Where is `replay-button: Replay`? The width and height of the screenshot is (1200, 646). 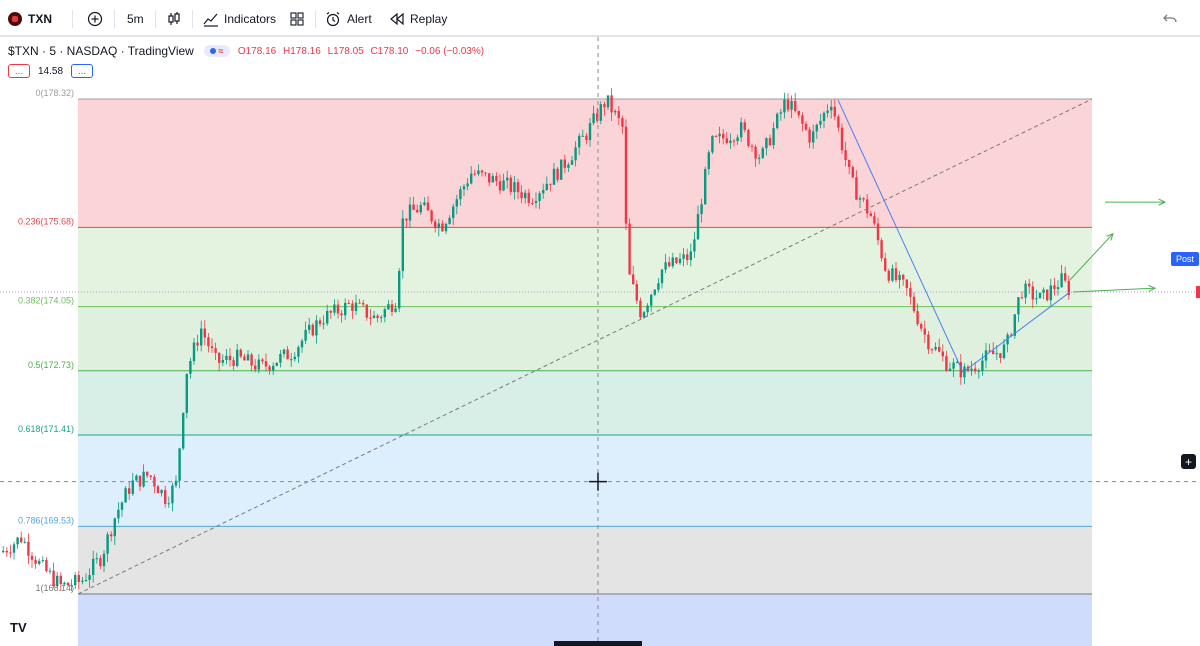 replay-button: Replay is located at coordinates (418, 18).